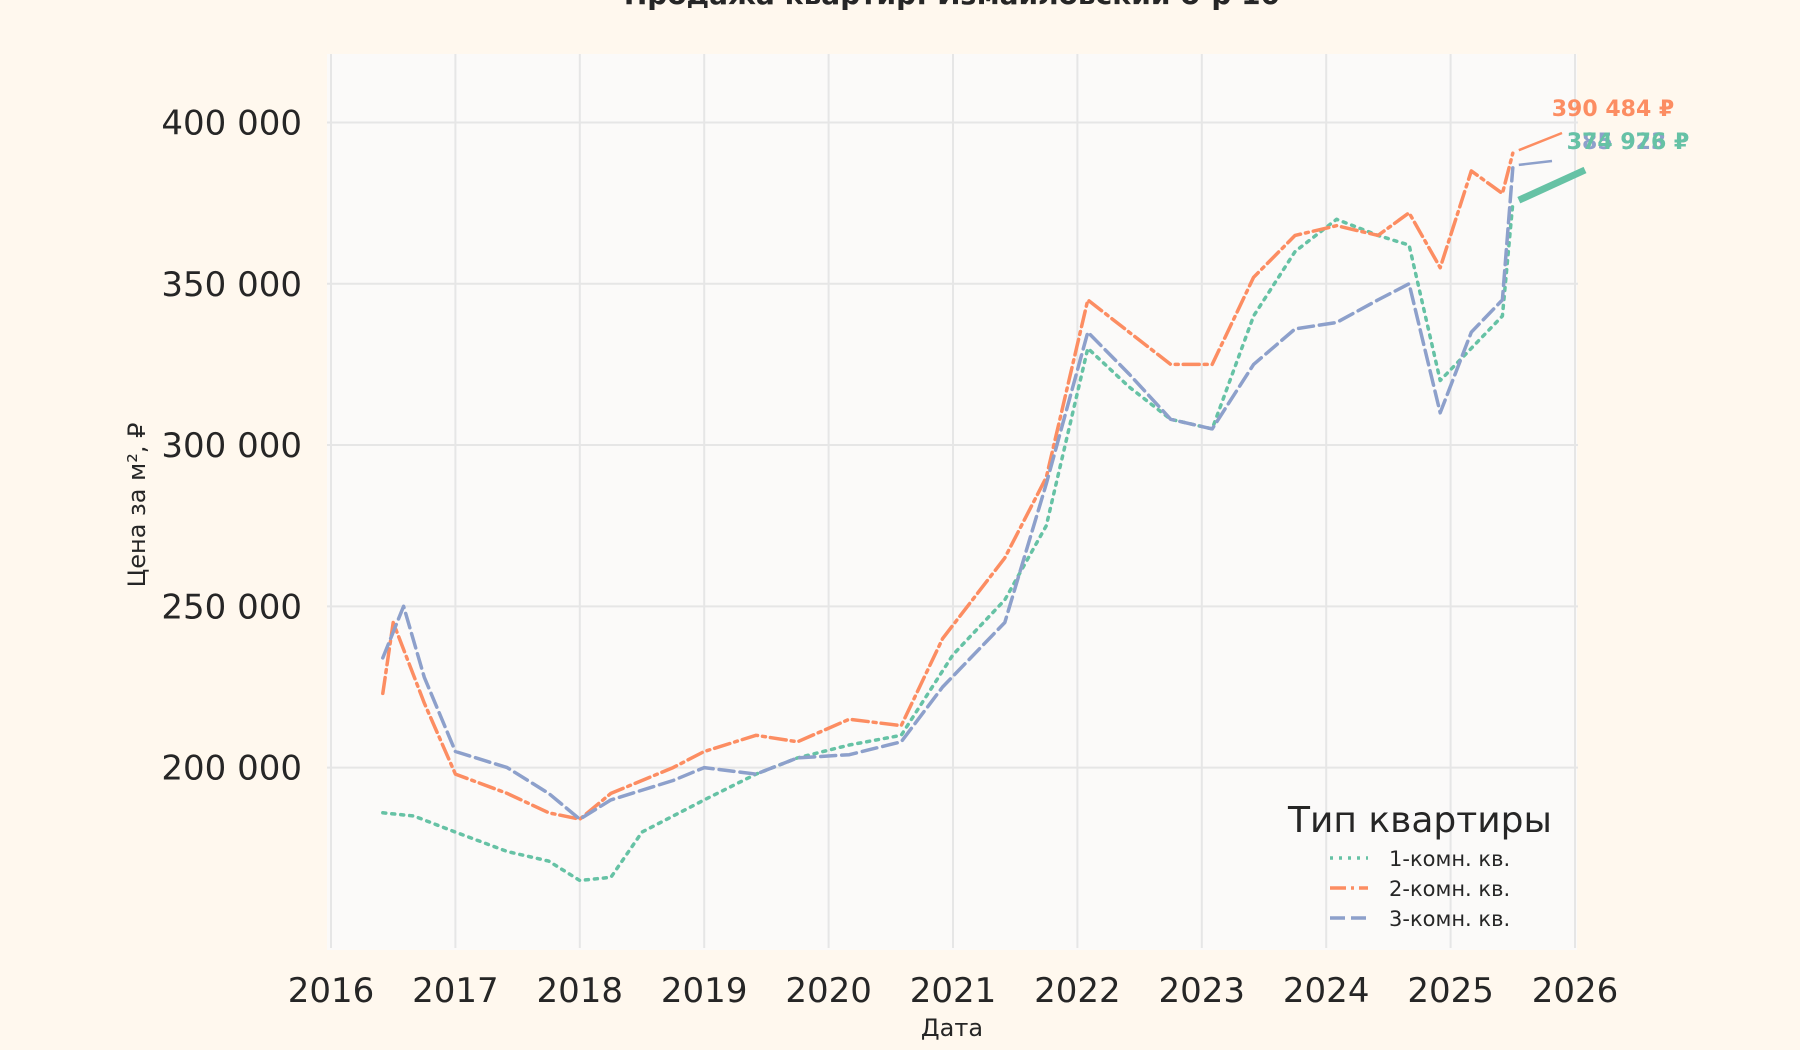 This screenshot has height=1050, width=1800. I want to click on annotation-label: 390 484 ₽, so click(1613, 109).